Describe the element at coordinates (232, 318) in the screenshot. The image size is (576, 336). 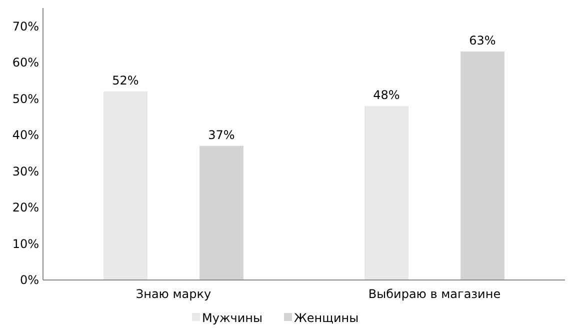
I see `legend-label: Мужчины` at that location.